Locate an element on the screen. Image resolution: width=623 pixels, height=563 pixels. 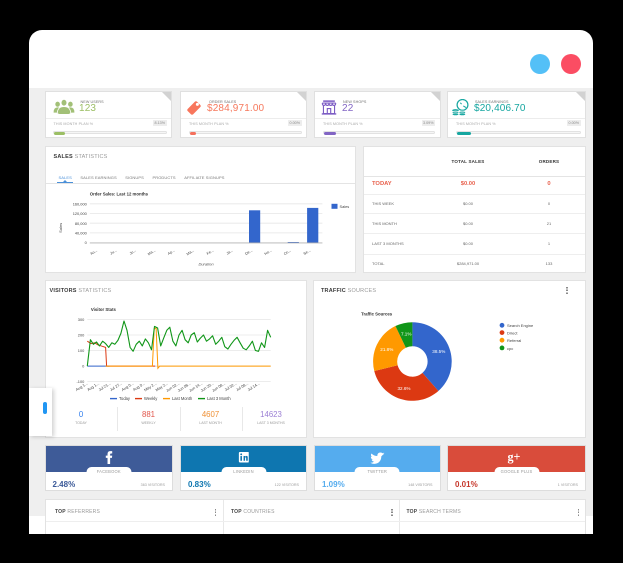
svg-text: 40,000 is located at coordinates (80, 232).